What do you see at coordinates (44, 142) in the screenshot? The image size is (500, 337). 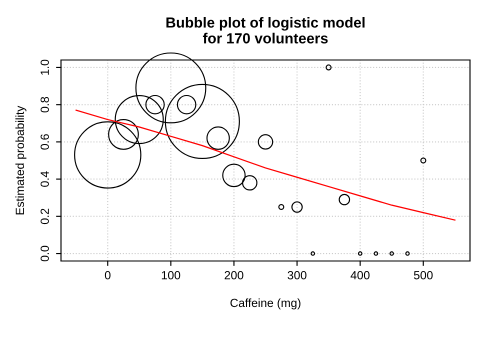 I see `y-tick-label: 0.6` at bounding box center [44, 142].